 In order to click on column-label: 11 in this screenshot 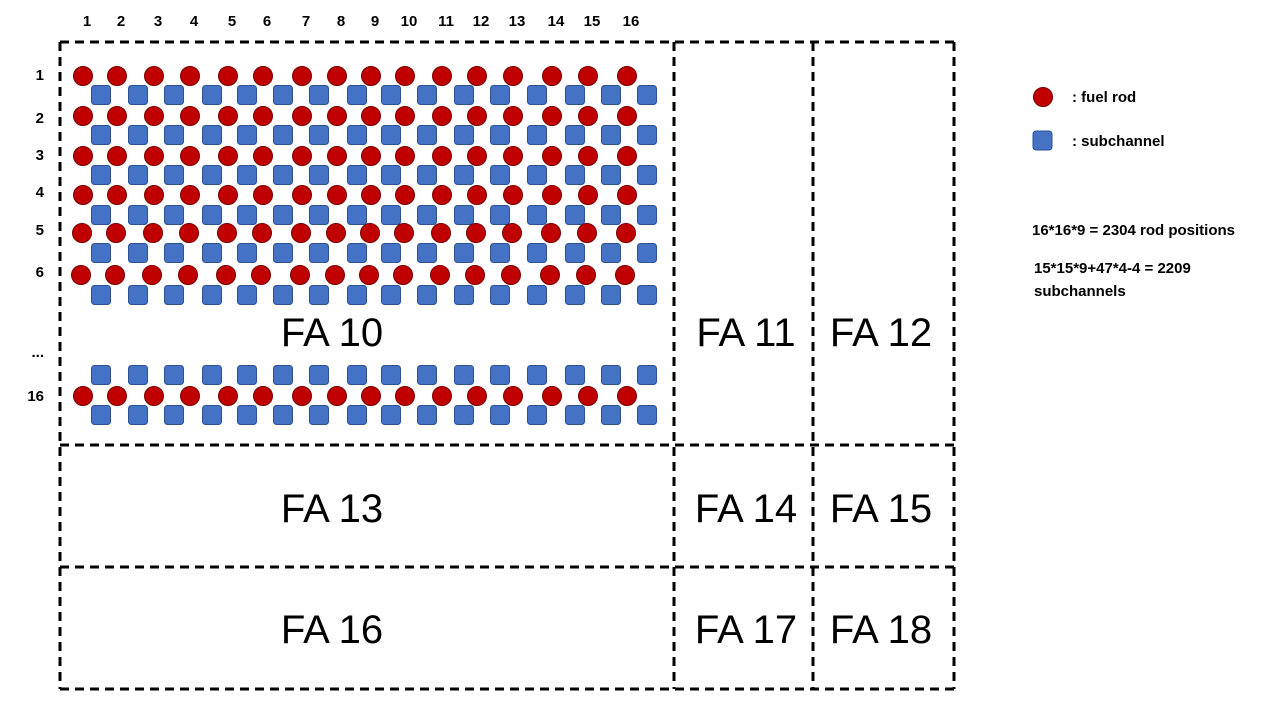, I will do `click(446, 21)`.